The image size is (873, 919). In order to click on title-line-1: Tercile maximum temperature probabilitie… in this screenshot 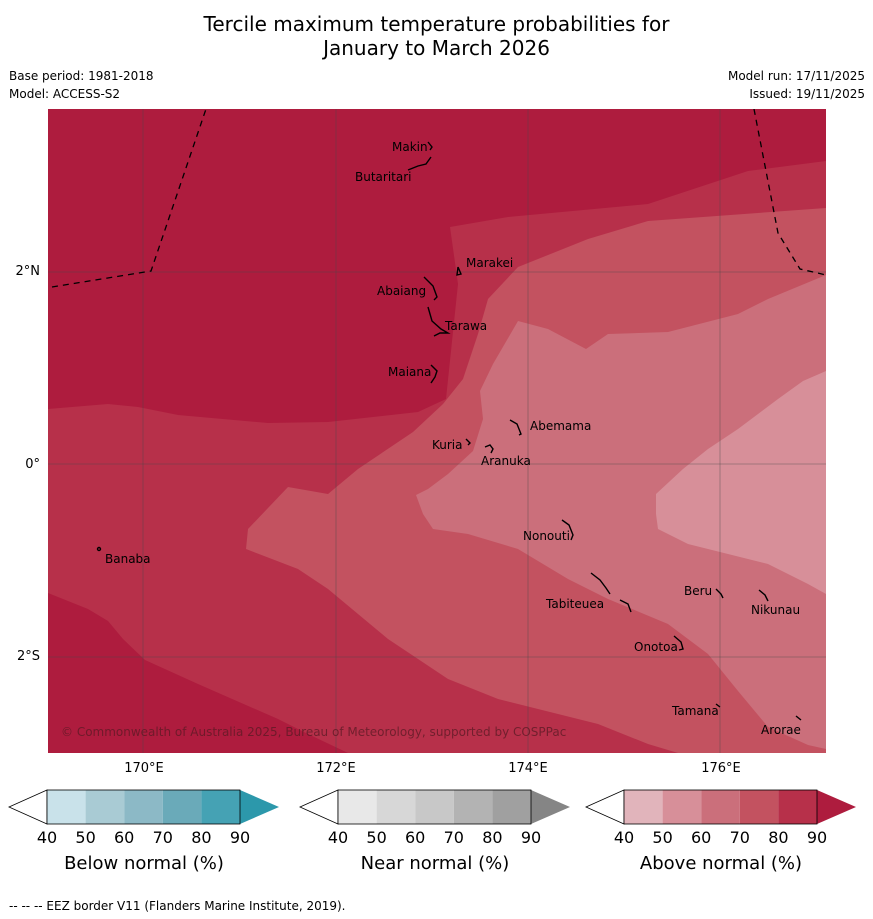, I will do `click(436, 24)`.